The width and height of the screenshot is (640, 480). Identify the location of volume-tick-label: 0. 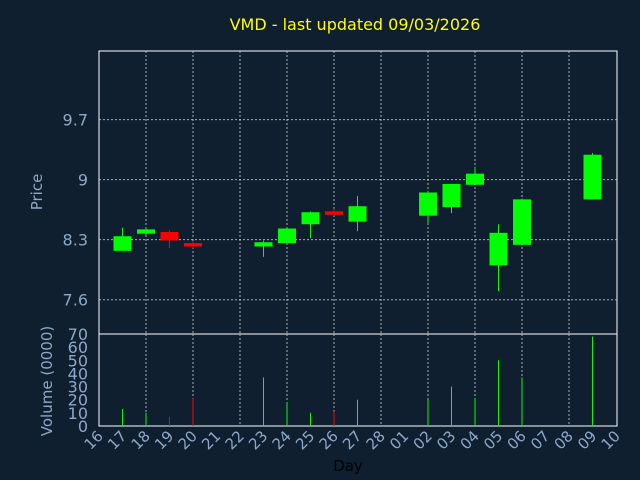
(83, 426).